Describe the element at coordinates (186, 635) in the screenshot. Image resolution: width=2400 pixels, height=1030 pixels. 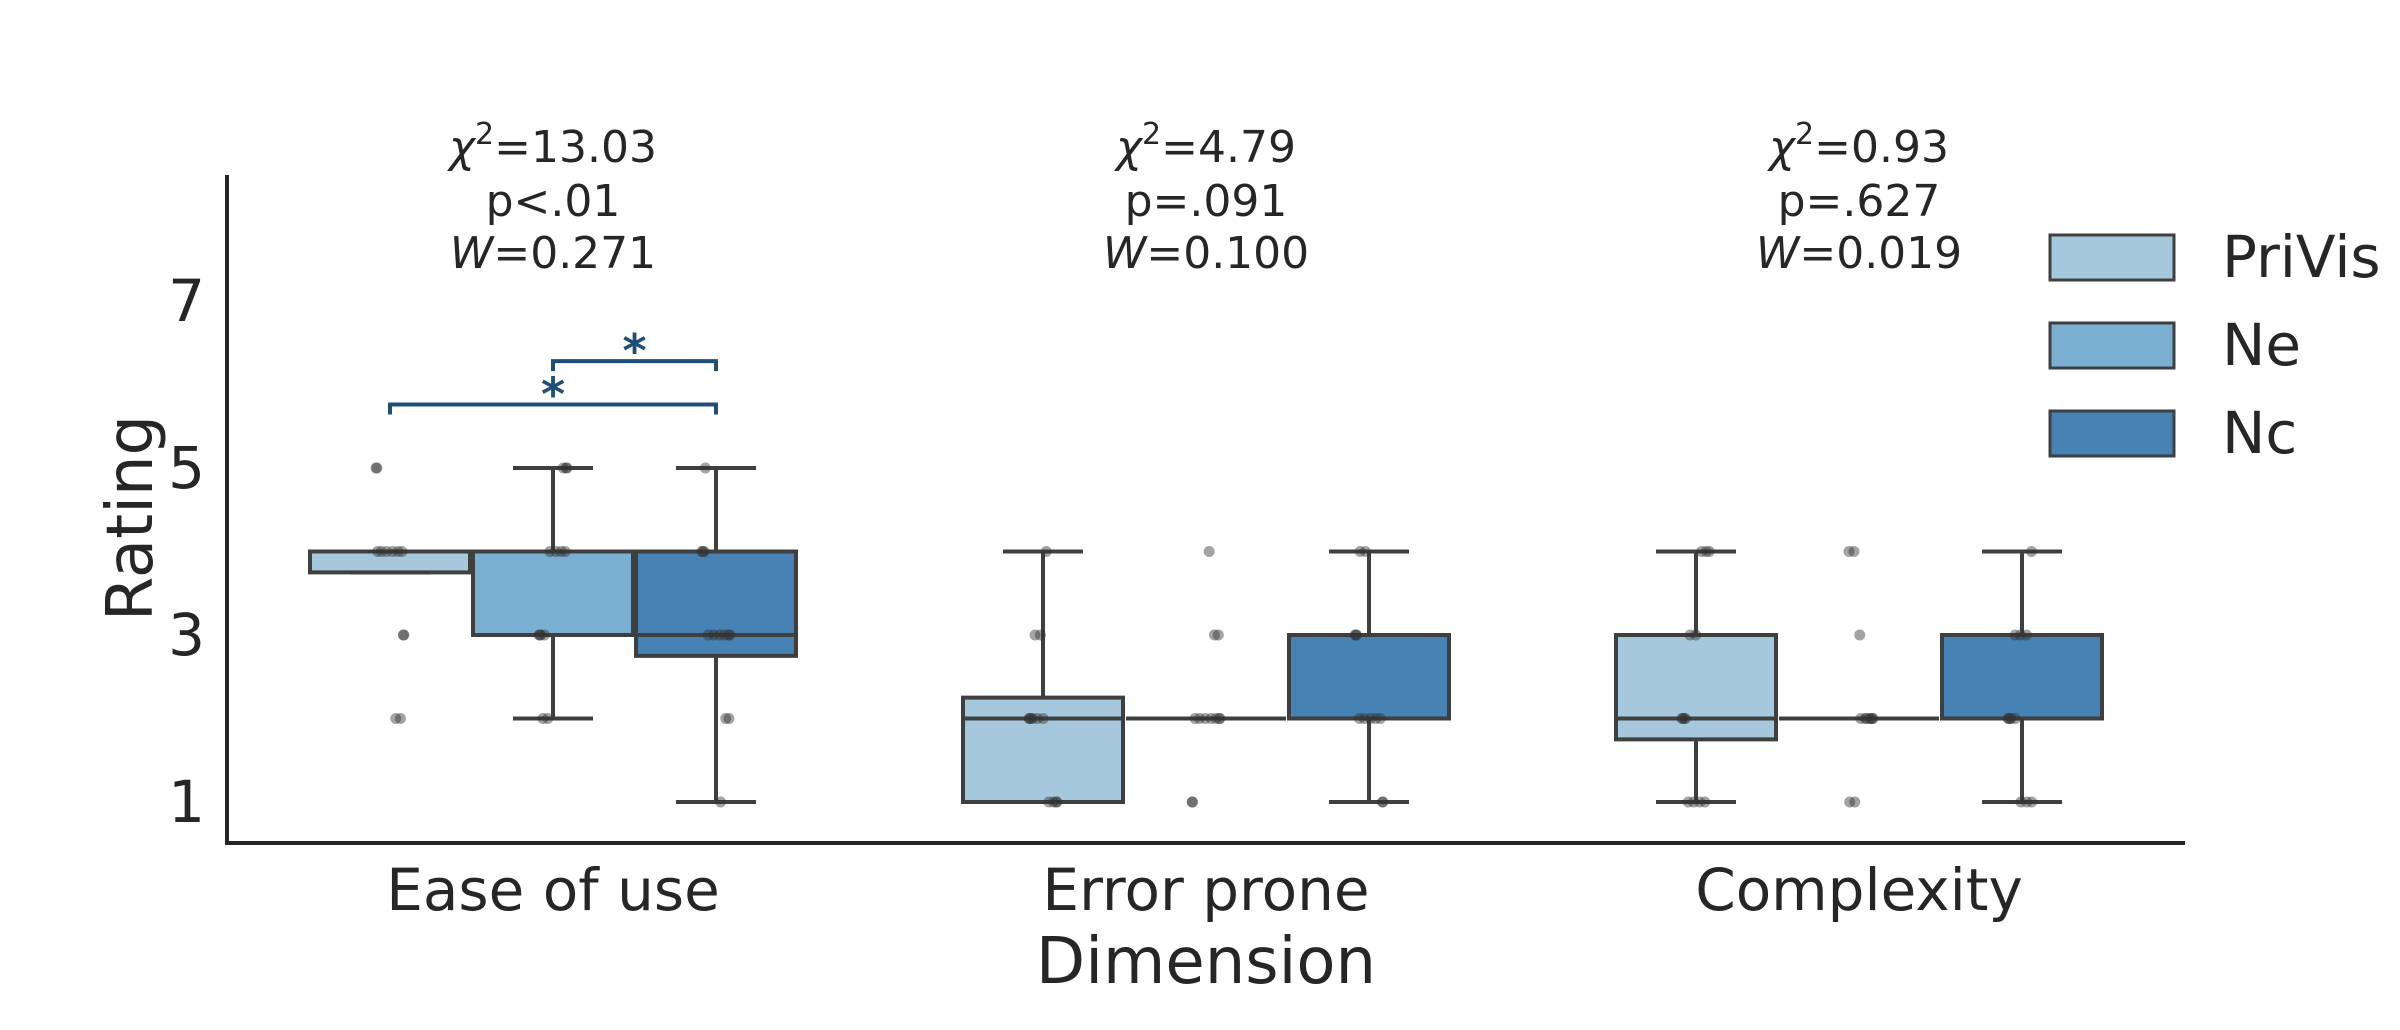
I see `y-tick-label: 3` at that location.